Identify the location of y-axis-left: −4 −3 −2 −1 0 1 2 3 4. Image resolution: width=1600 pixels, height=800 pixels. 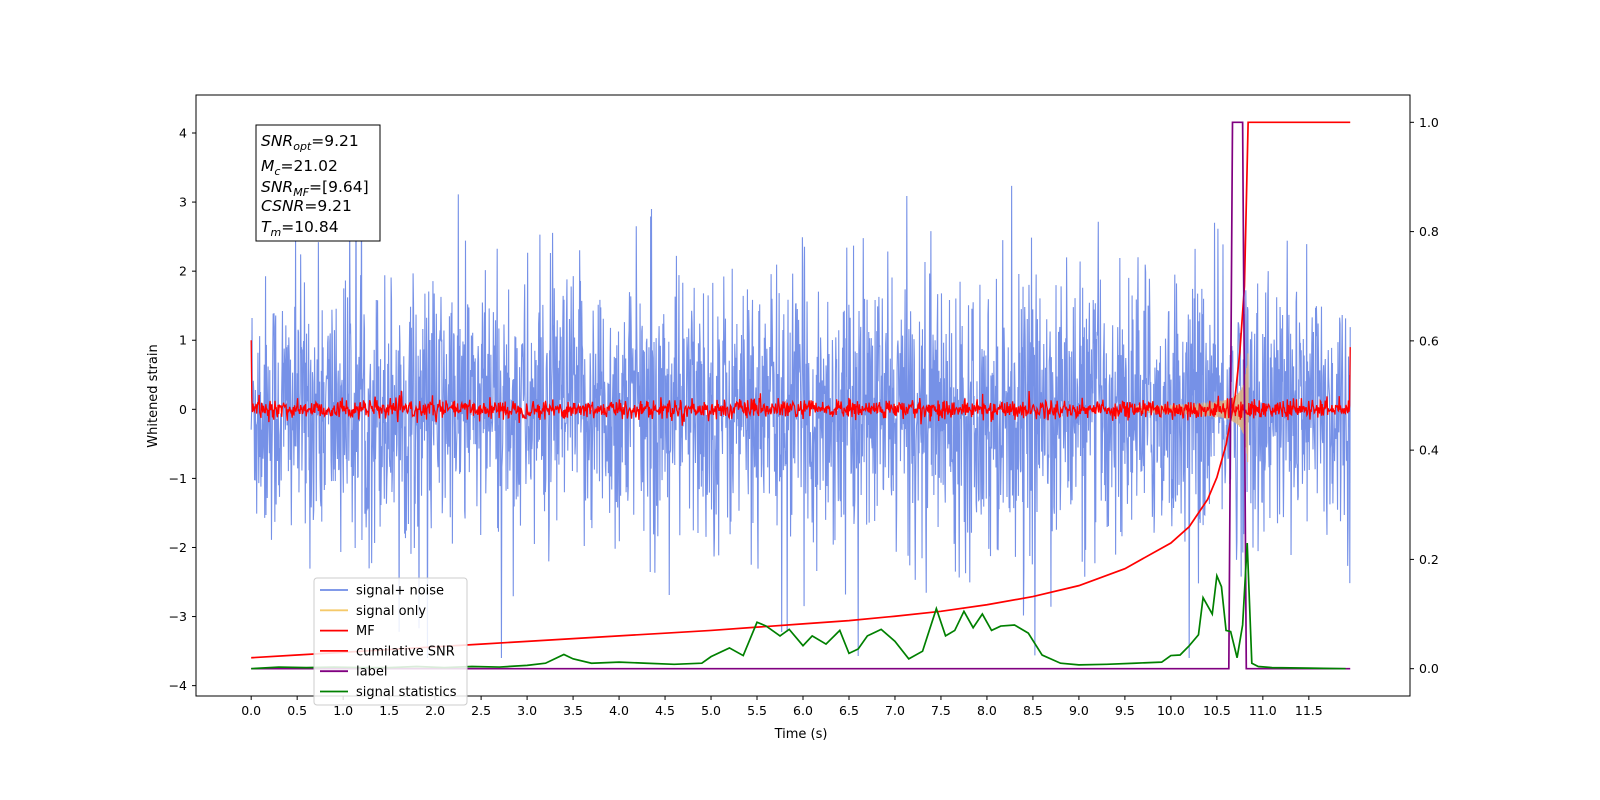
(182, 409).